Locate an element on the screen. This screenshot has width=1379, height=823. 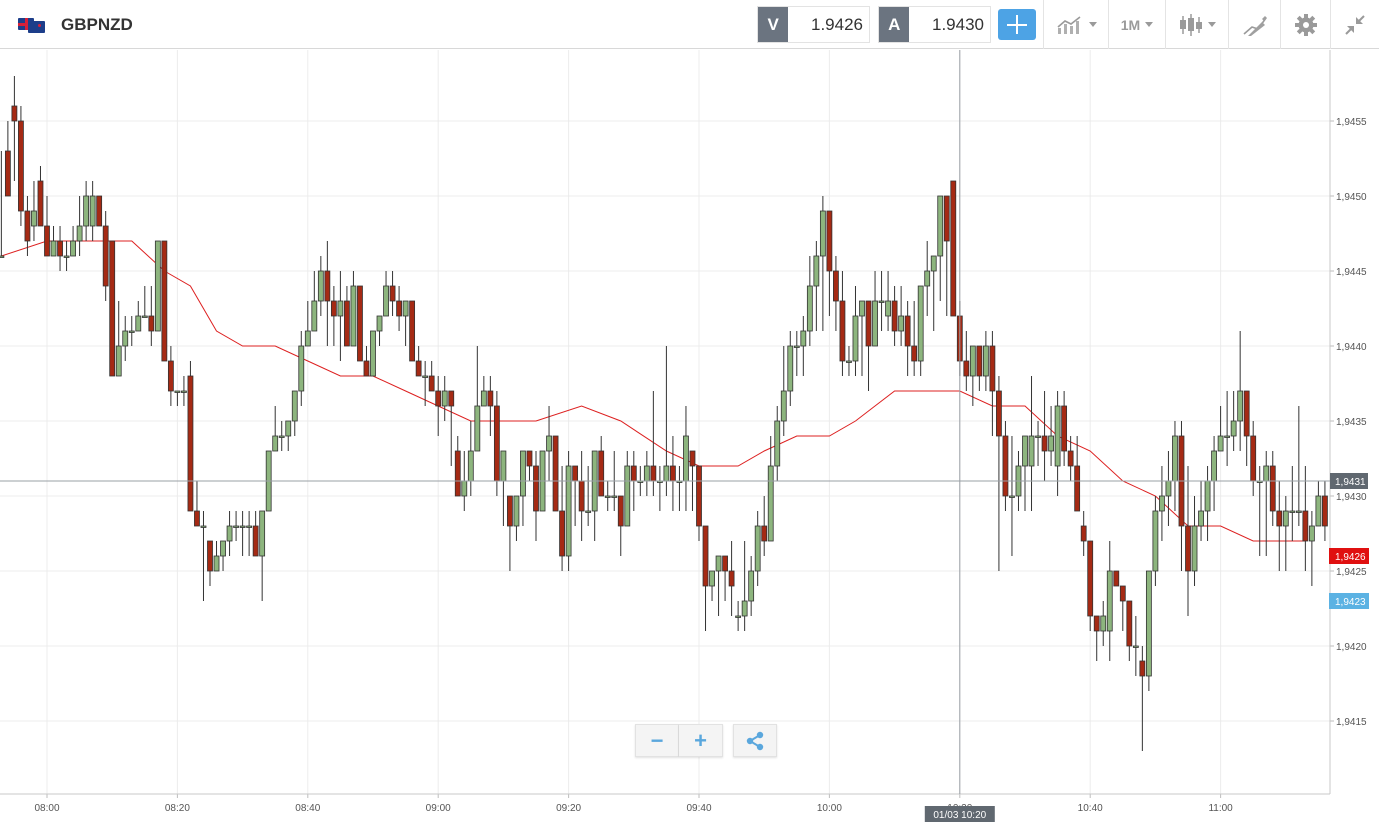
timeframe-button: 1M is located at coordinates (1136, 24).